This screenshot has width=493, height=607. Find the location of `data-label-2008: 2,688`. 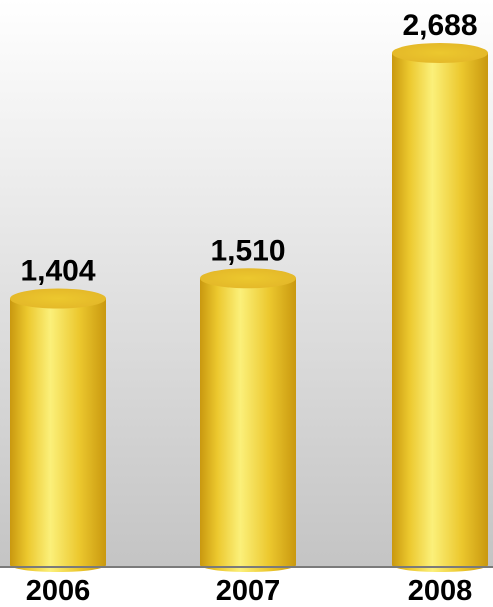

data-label-2008: 2,688 is located at coordinates (439, 25).